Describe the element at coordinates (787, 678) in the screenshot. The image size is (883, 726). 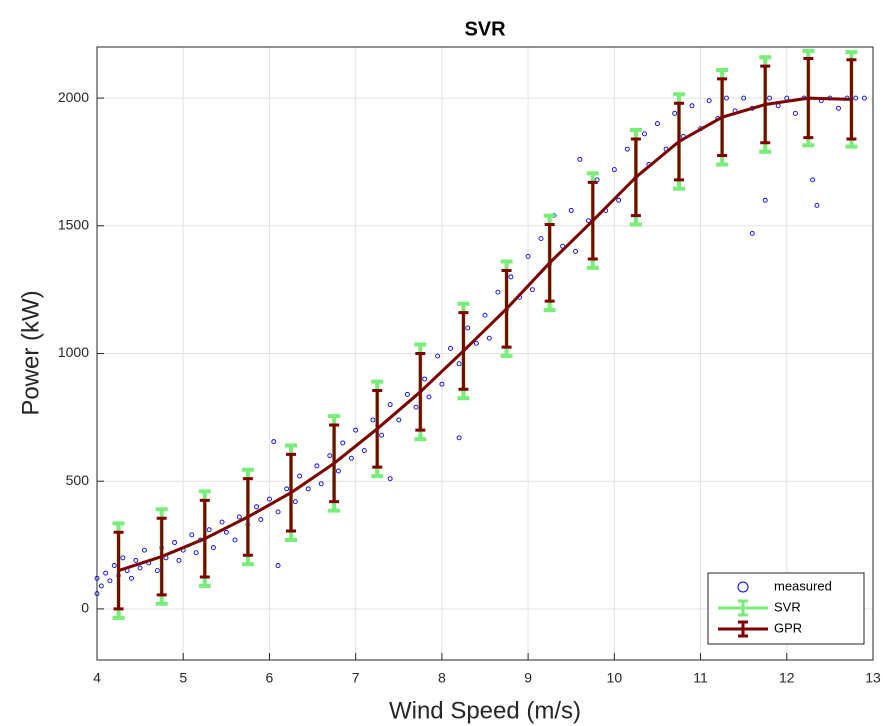
I see `x-tick-label: 12` at that location.